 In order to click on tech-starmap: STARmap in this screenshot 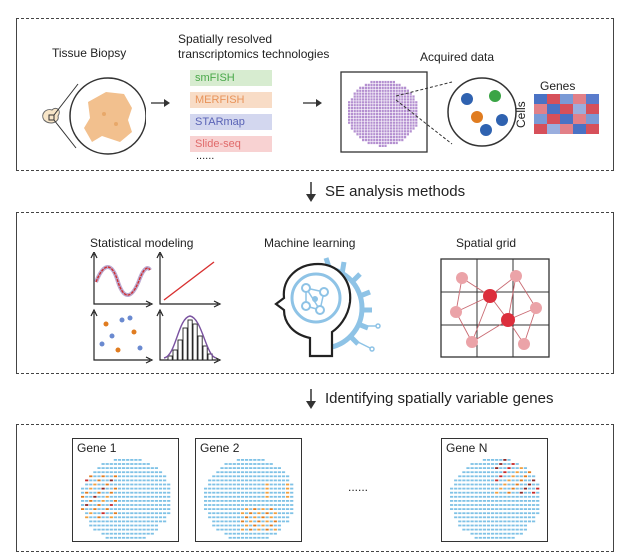, I will do `click(231, 122)`.